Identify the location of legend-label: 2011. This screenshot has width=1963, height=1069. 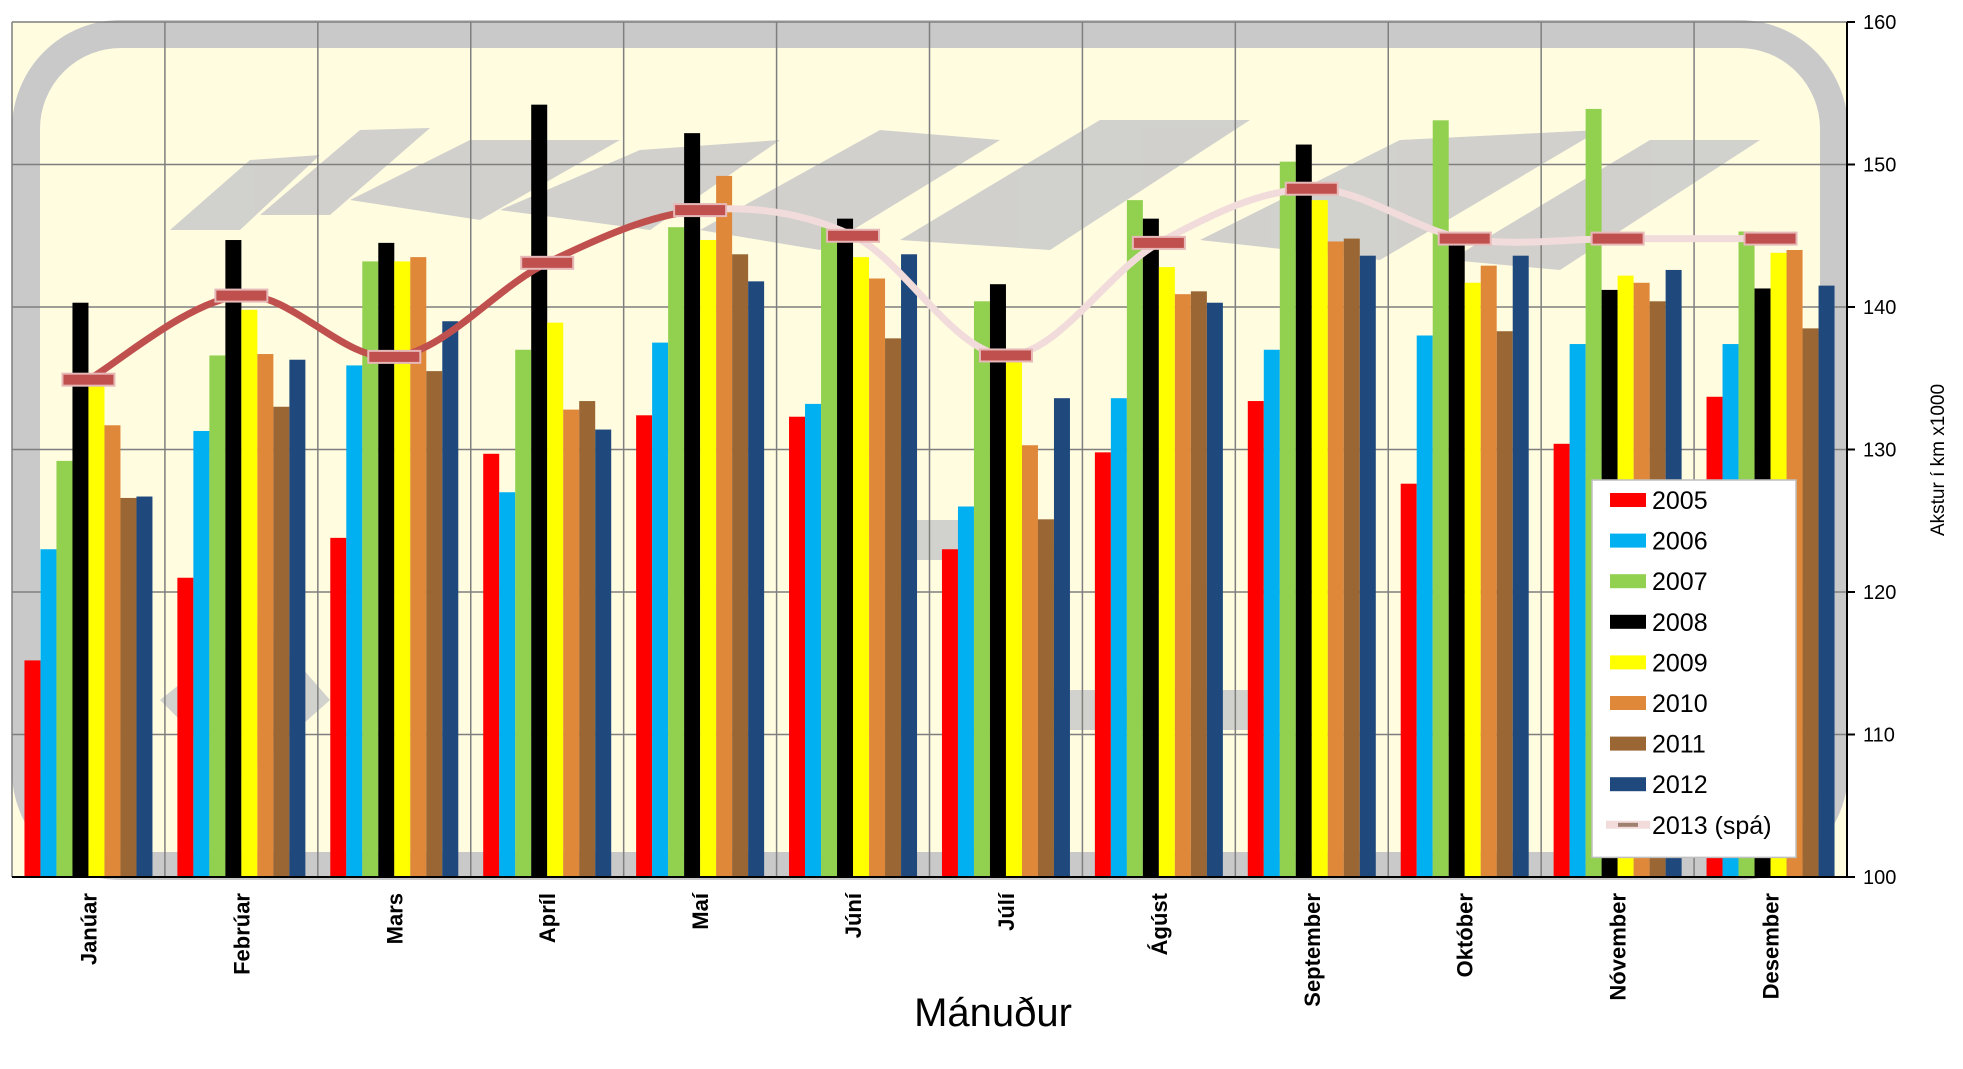
(1679, 745).